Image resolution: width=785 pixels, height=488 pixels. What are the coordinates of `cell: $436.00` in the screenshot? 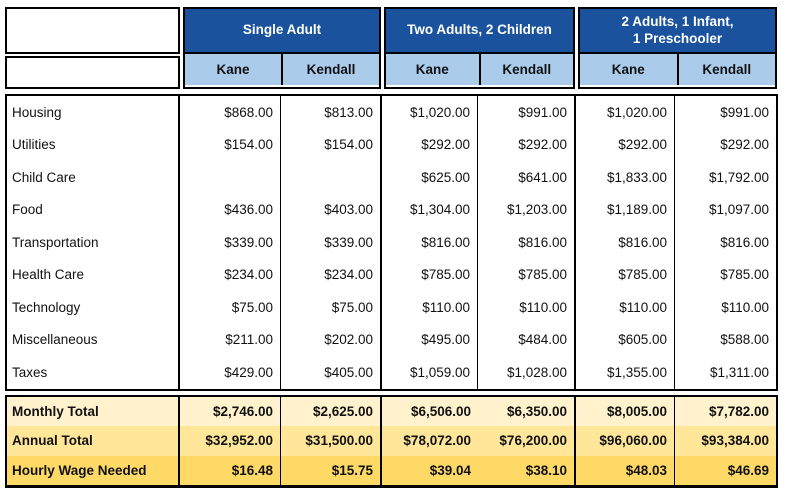 It's located at (230, 209).